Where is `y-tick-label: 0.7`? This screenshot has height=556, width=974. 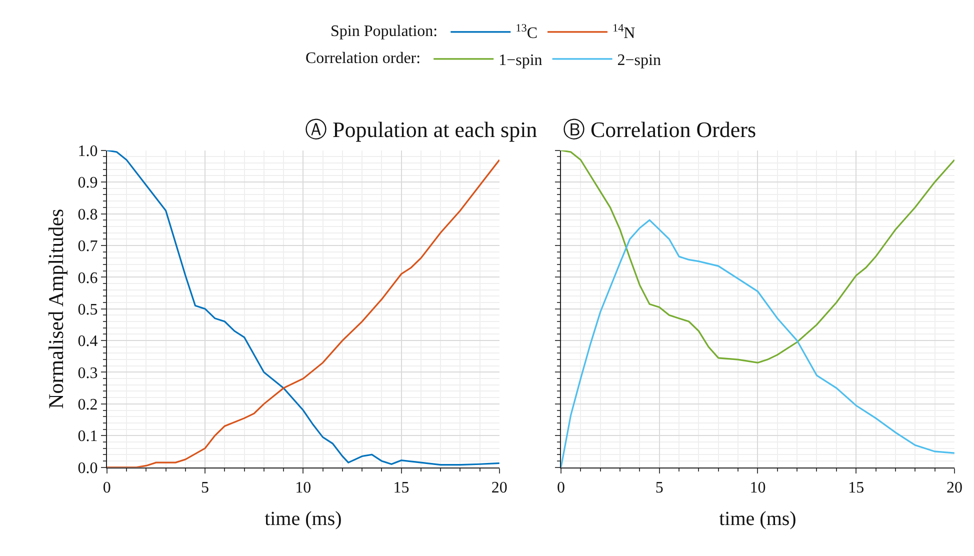
y-tick-label: 0.7 is located at coordinates (88, 247).